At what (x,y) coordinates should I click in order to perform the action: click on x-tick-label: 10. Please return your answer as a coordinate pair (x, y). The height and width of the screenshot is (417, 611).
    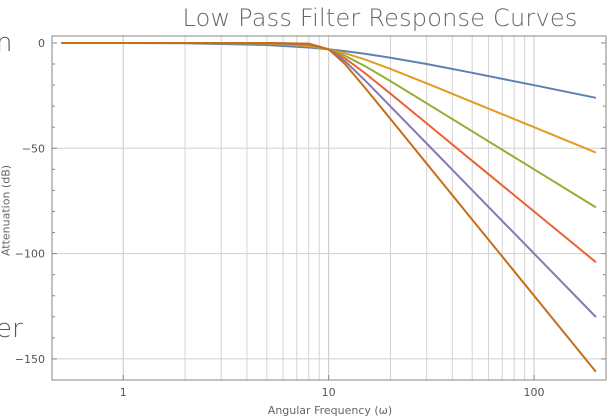
    Looking at the image, I should click on (329, 392).